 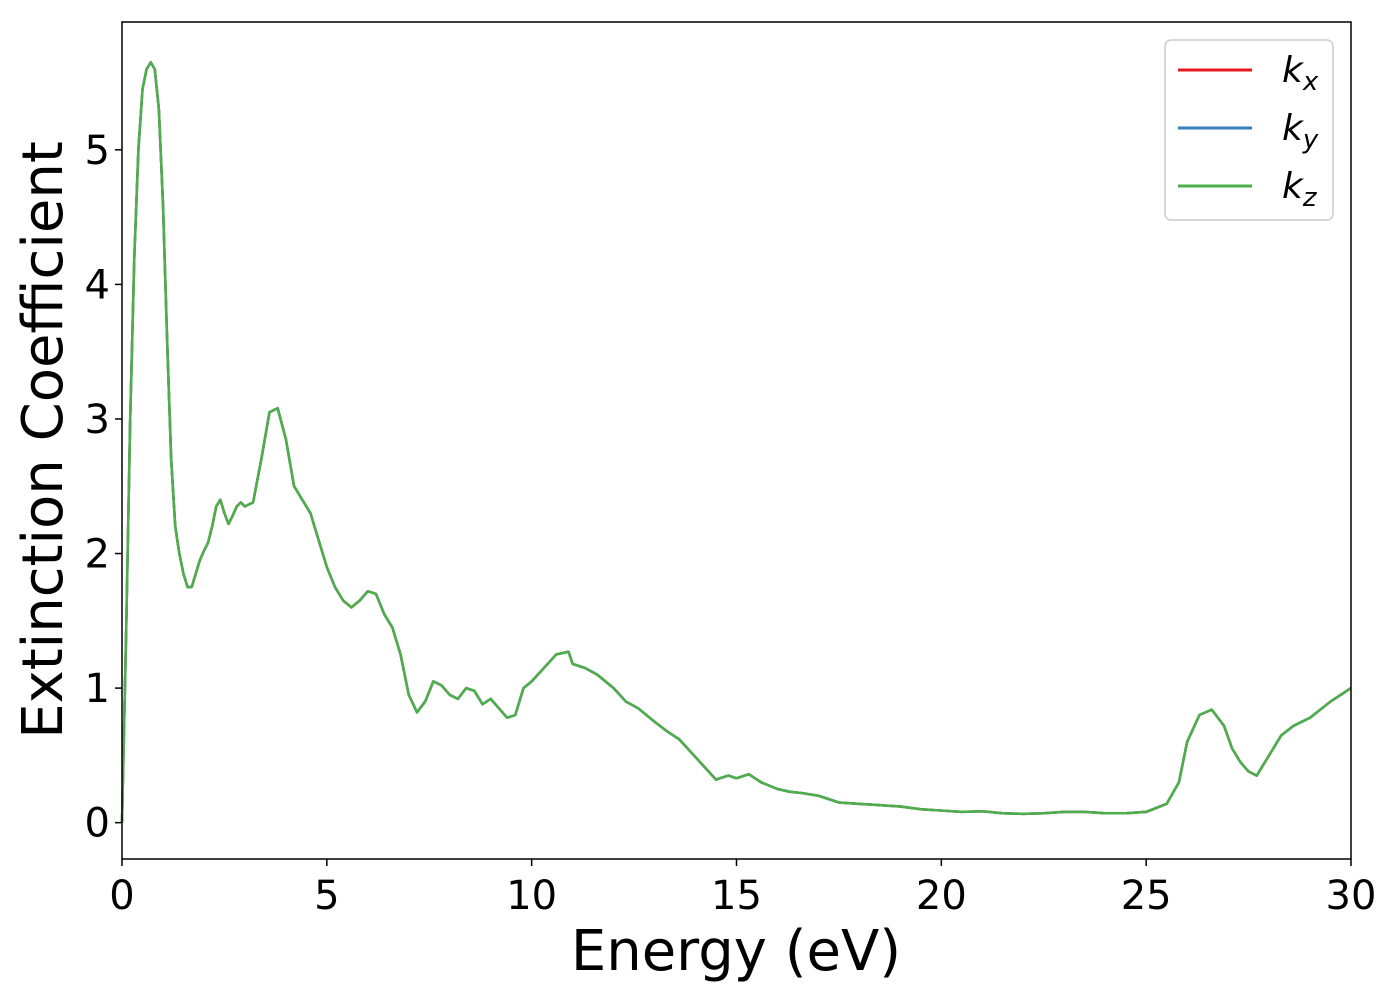 I want to click on legend-label: ky, so click(x=1300, y=131).